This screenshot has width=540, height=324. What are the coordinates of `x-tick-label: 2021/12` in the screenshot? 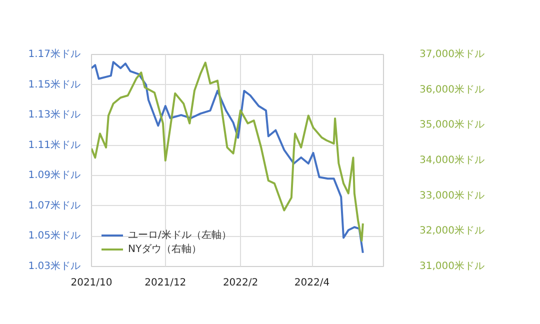 It's located at (165, 283).